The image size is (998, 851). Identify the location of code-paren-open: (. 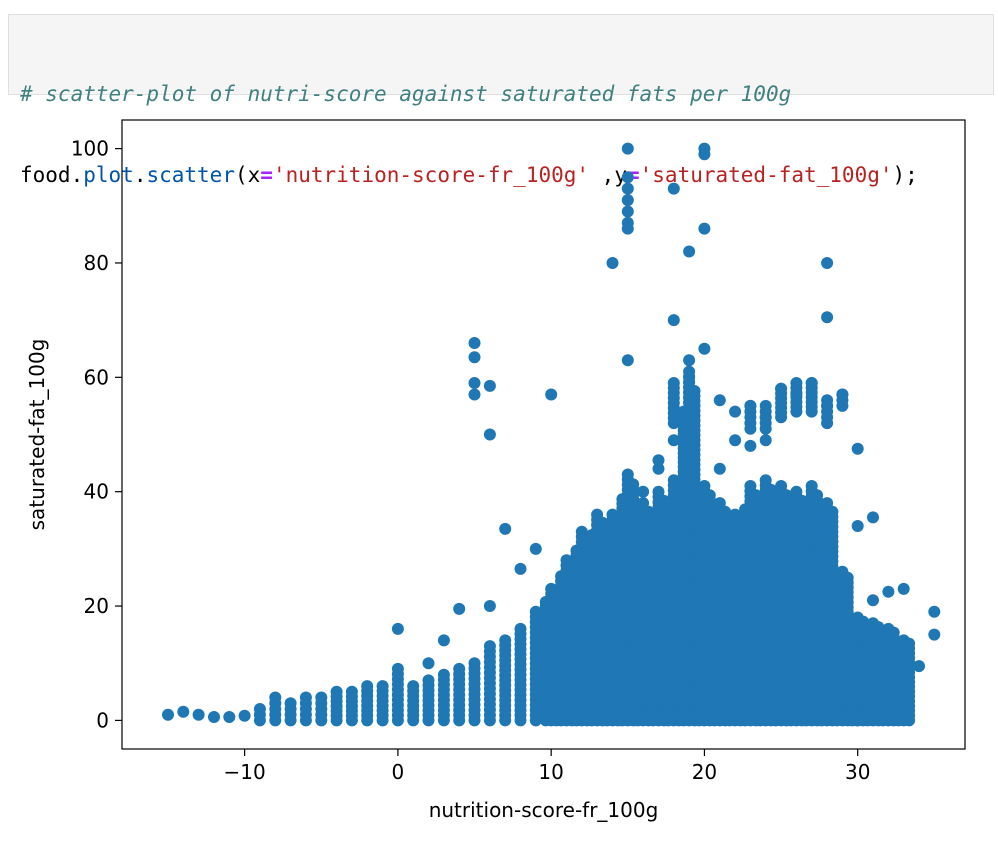
(241, 175).